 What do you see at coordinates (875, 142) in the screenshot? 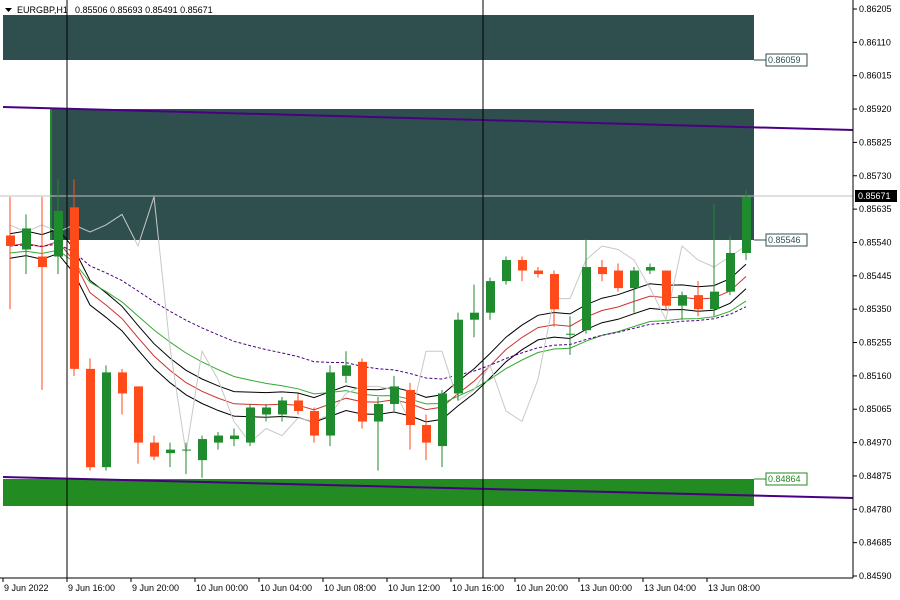
I see `price-tick-label: 0.85825` at bounding box center [875, 142].